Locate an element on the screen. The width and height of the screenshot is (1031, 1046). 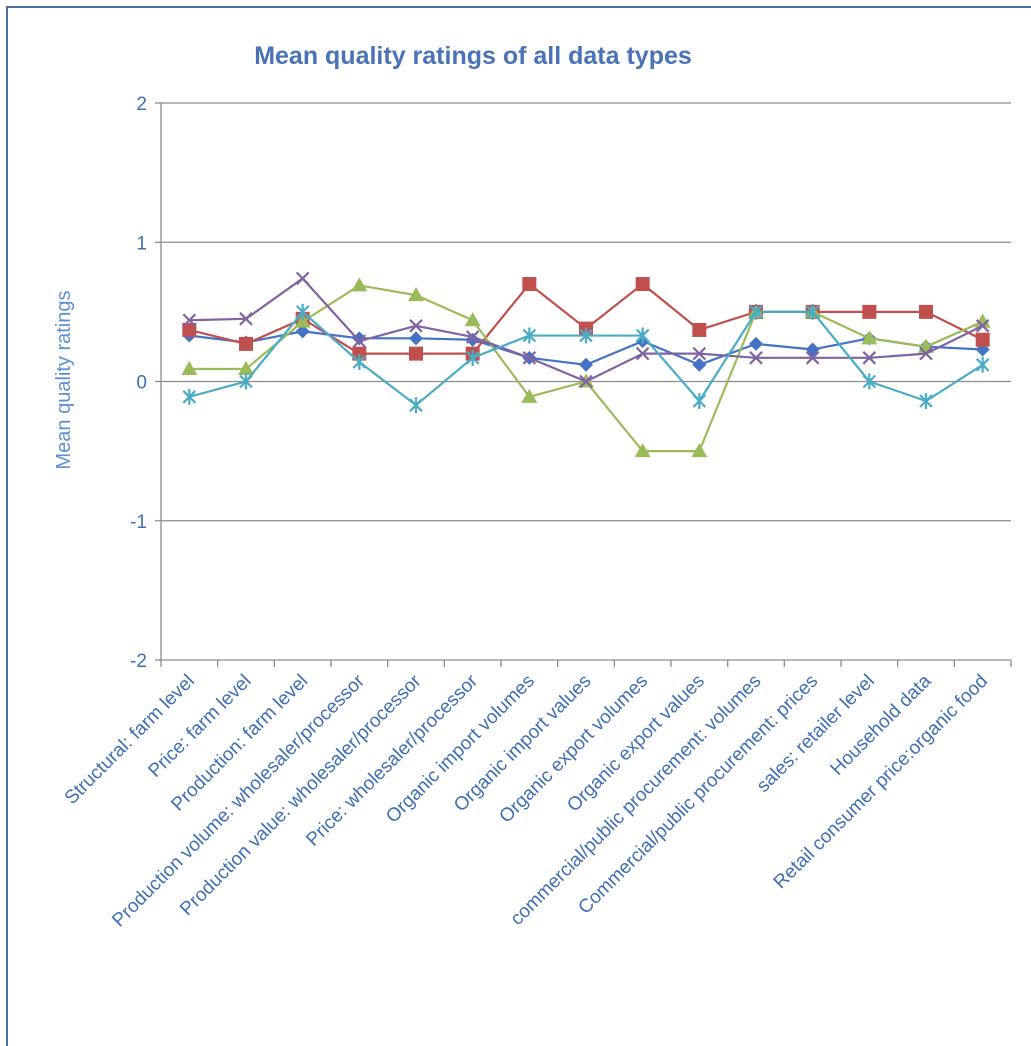
x-tick-label: Price: farm level is located at coordinates (199, 726).